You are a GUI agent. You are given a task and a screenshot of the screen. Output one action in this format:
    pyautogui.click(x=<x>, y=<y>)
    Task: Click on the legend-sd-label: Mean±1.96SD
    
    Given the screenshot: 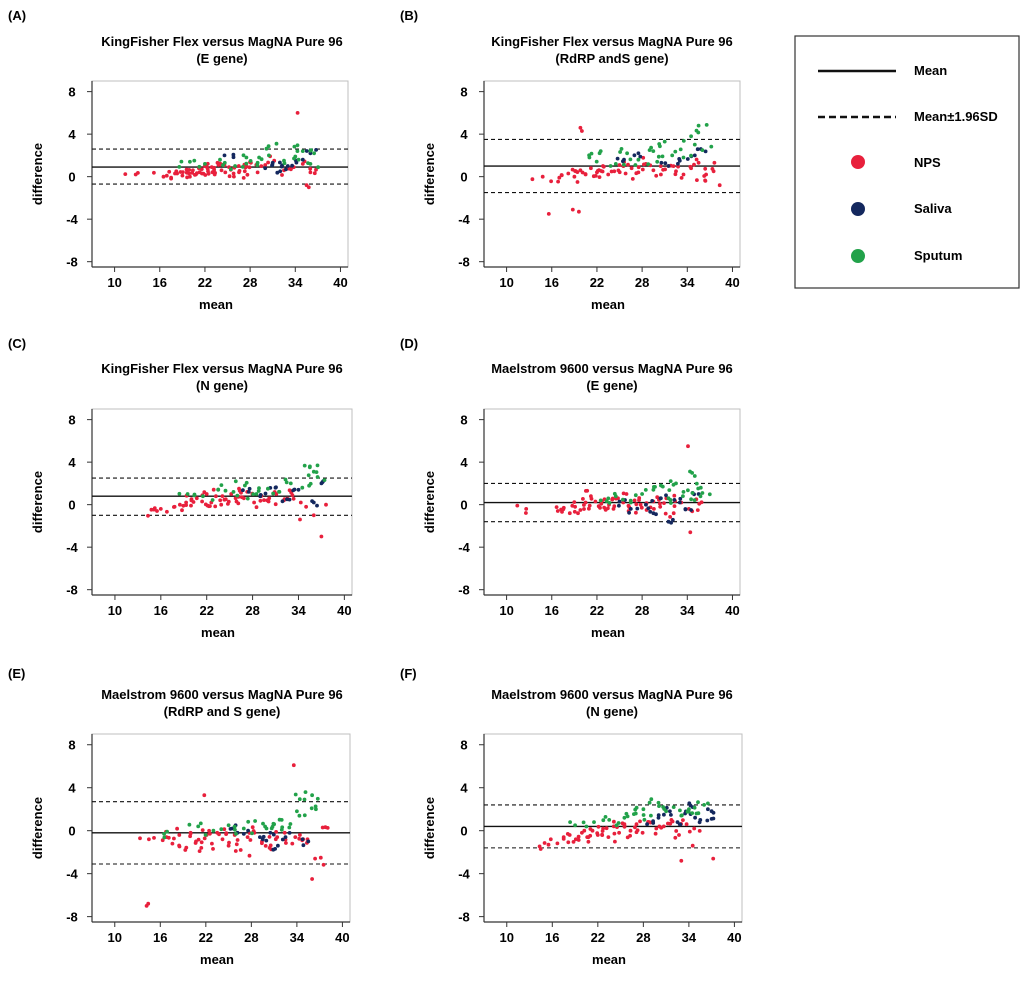 What is the action you would take?
    pyautogui.click(x=956, y=116)
    